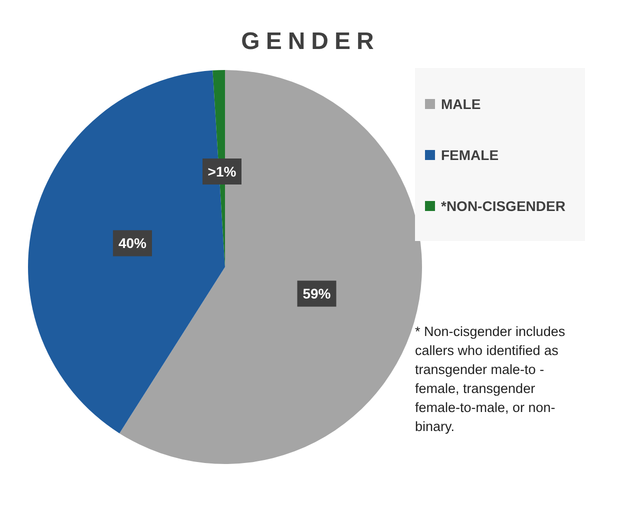 The width and height of the screenshot is (623, 508). Describe the element at coordinates (317, 294) in the screenshot. I see `data-label: 59%` at that location.